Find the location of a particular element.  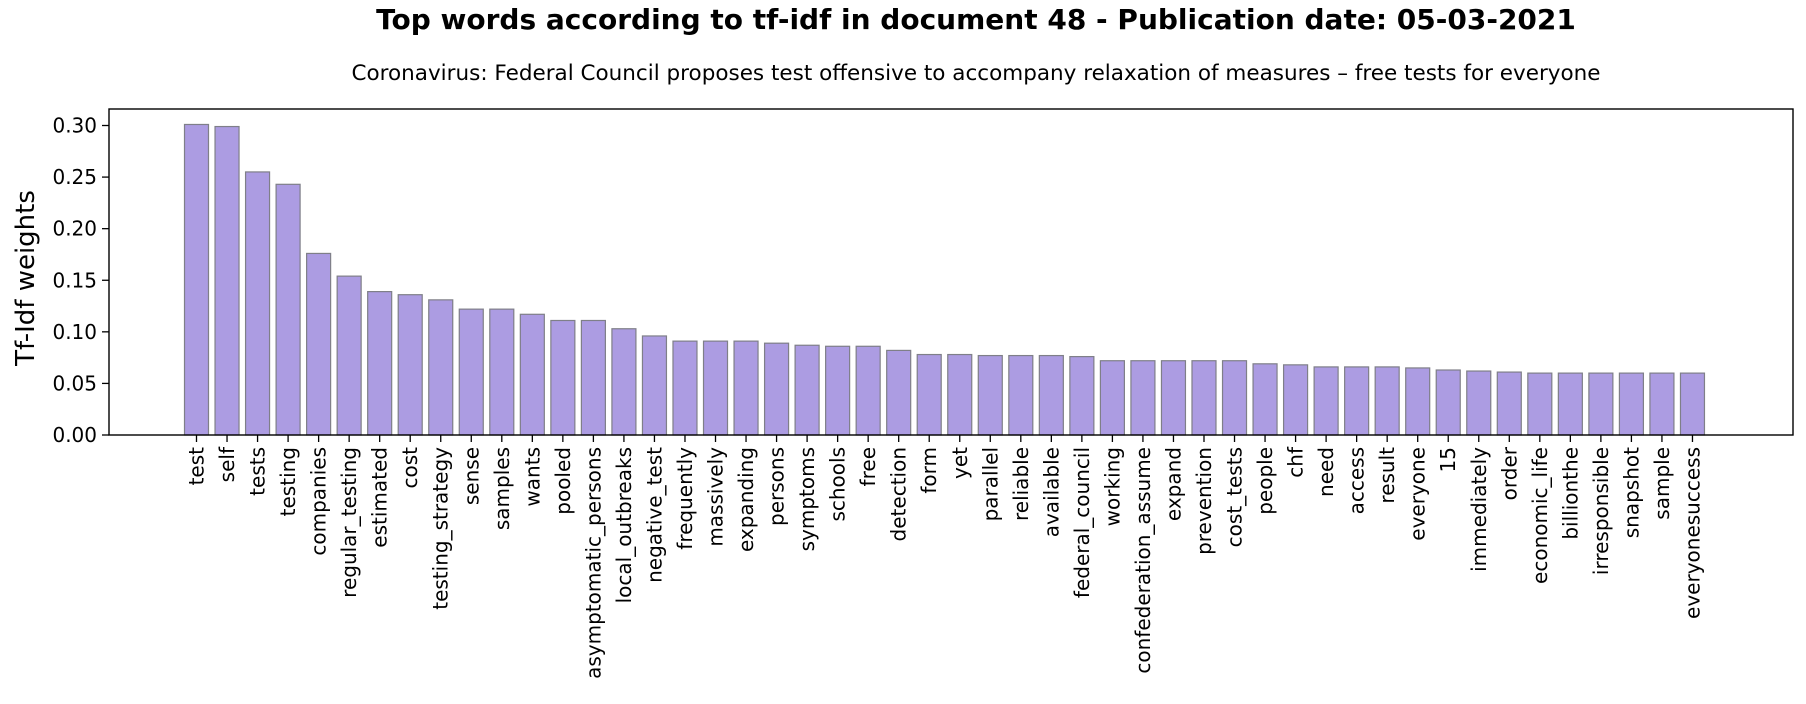

x-tick-label: frequently is located at coordinates (685, 498).